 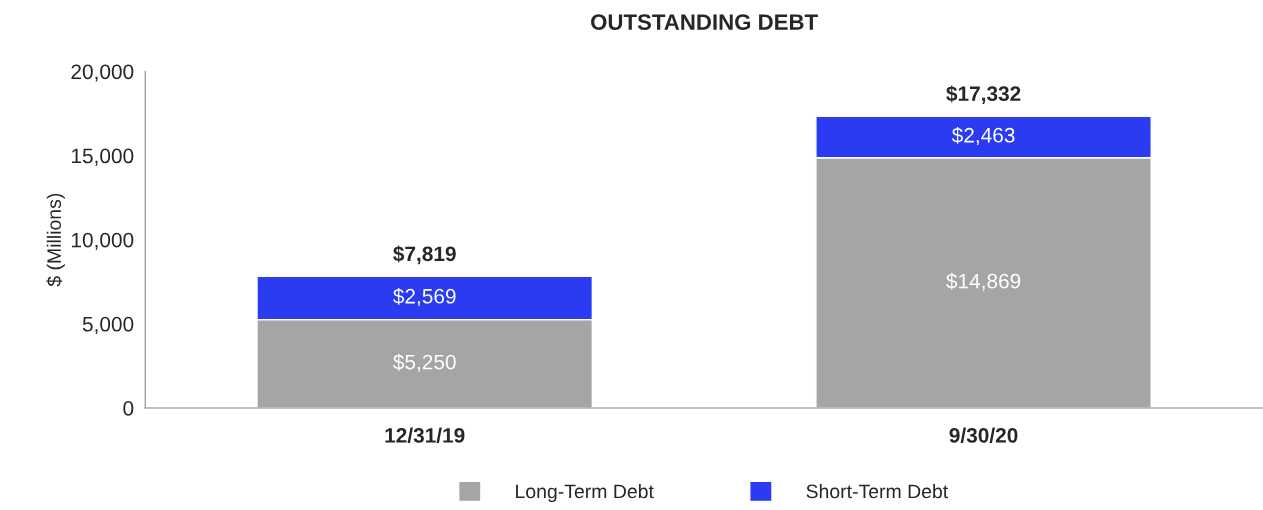 I want to click on y-tick-label: 0, so click(x=128, y=408).